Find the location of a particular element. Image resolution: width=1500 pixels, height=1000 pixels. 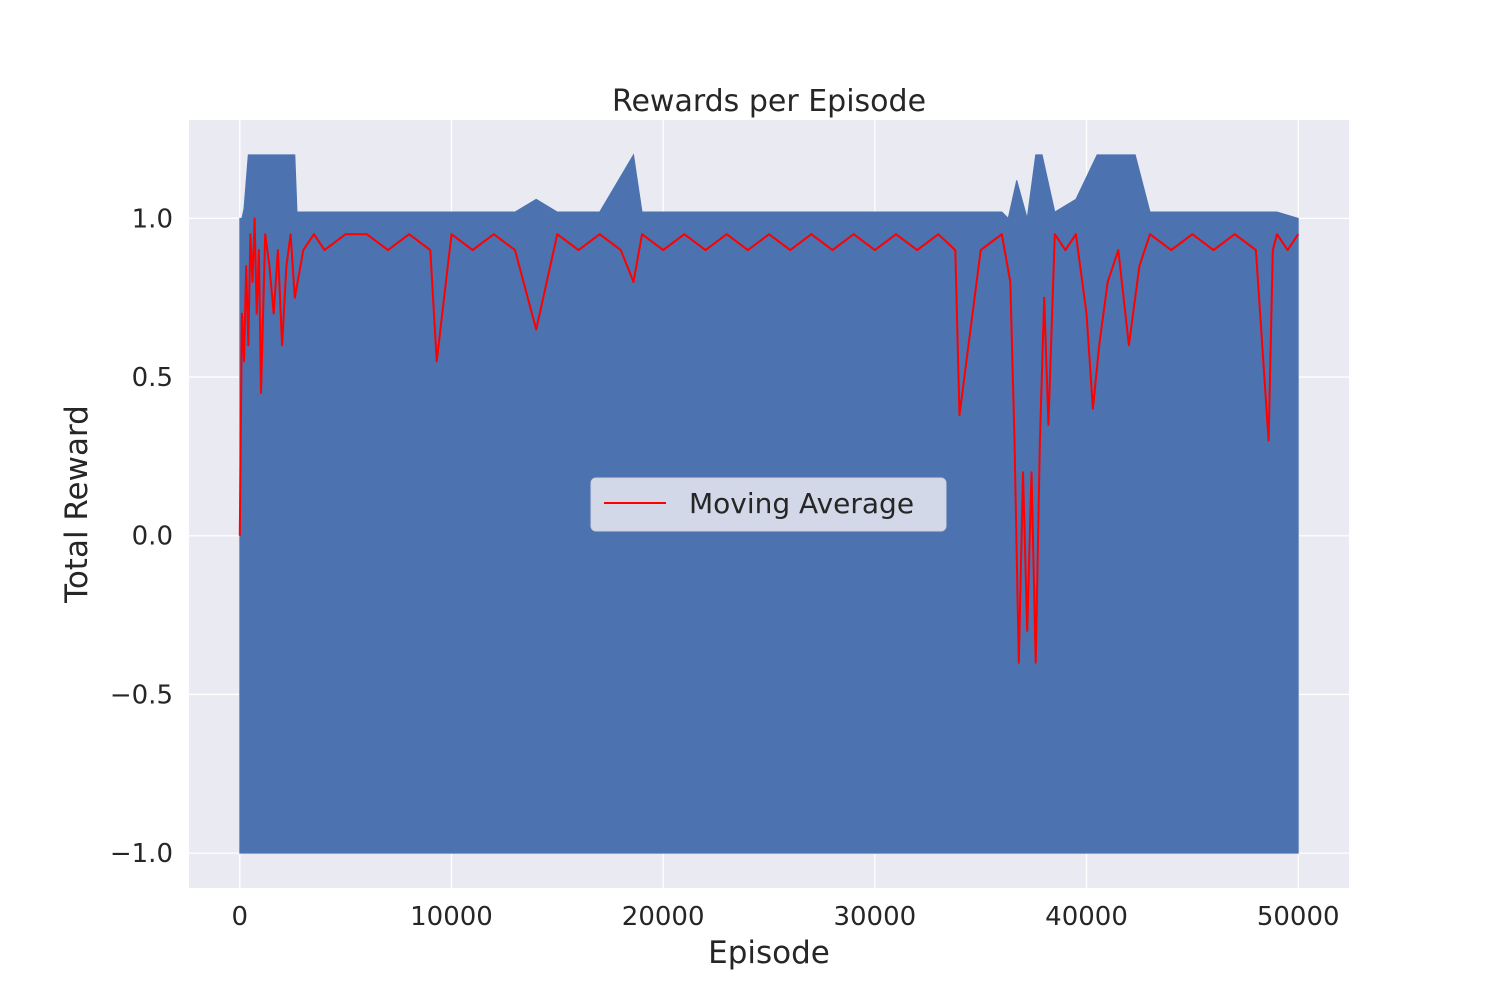

x-tick-label: 0 is located at coordinates (240, 917).